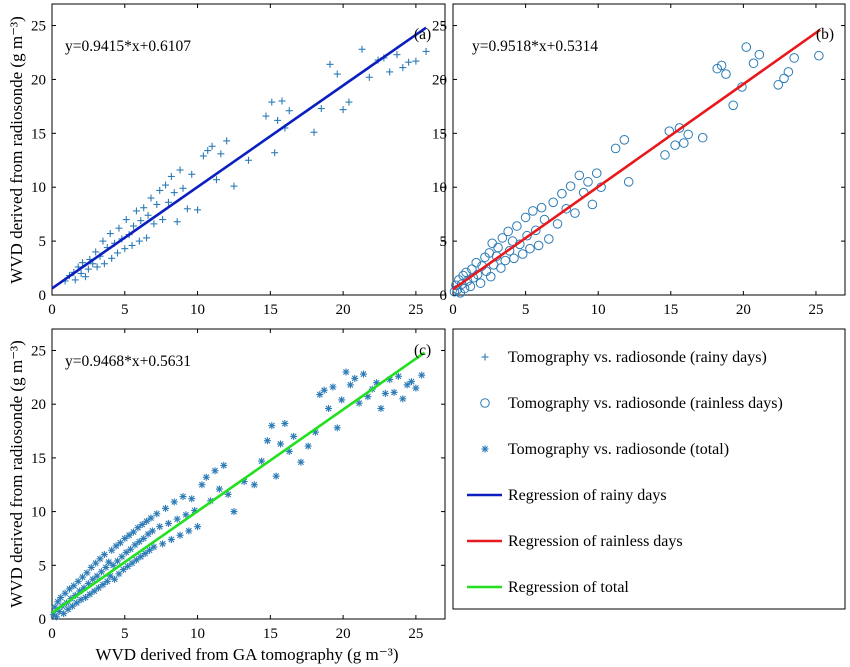 The height and width of the screenshot is (667, 850). I want to click on legend-label: Regression of rainless days, so click(595, 541).